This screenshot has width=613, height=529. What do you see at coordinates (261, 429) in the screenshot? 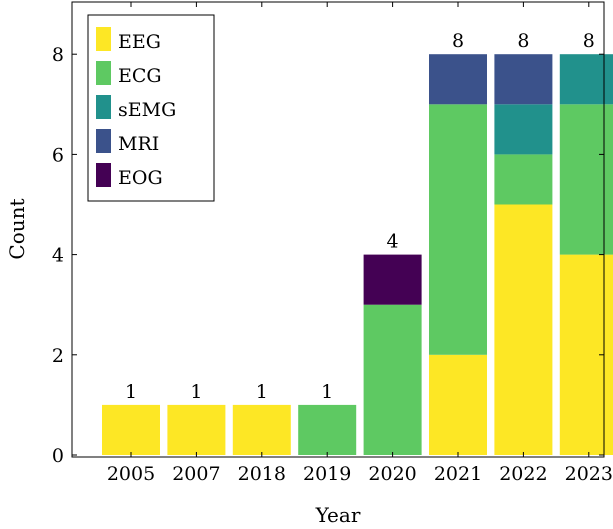
I see `bar-eeg-2018` at bounding box center [261, 429].